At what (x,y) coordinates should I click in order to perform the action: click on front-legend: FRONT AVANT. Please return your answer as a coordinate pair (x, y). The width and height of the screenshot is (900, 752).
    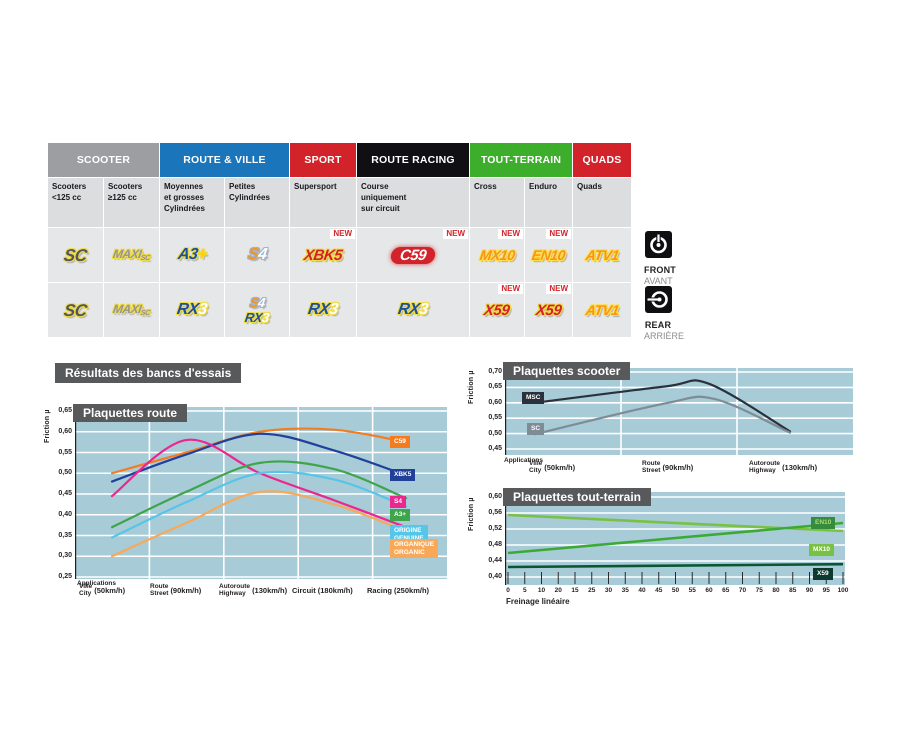
    Looking at the image, I should click on (660, 258).